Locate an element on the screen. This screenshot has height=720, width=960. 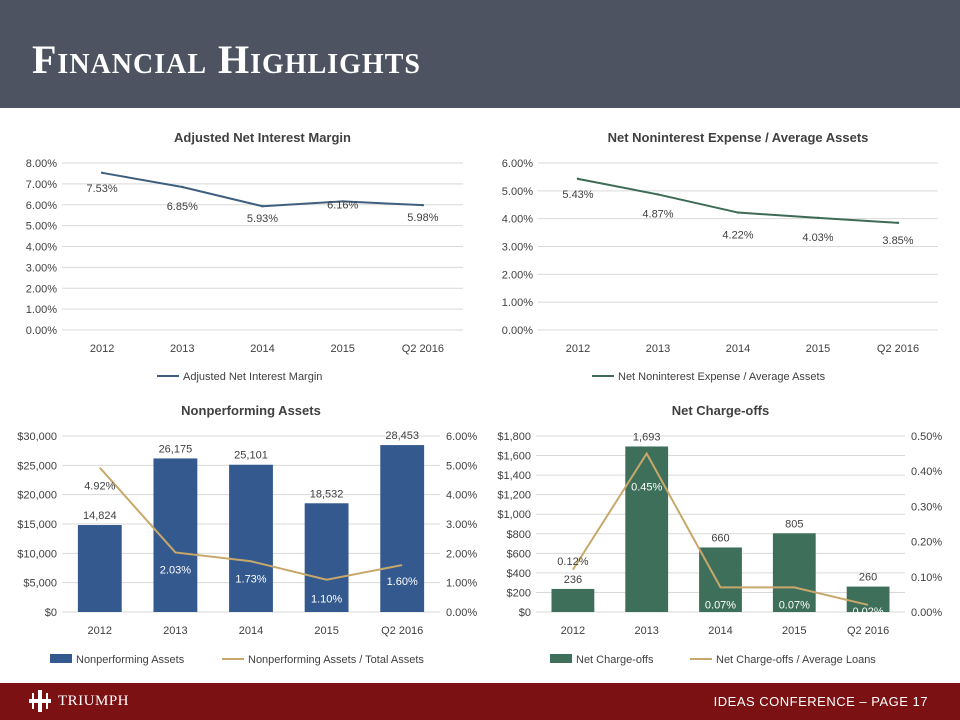
y-left-tick-label: $600 is located at coordinates (519, 554).